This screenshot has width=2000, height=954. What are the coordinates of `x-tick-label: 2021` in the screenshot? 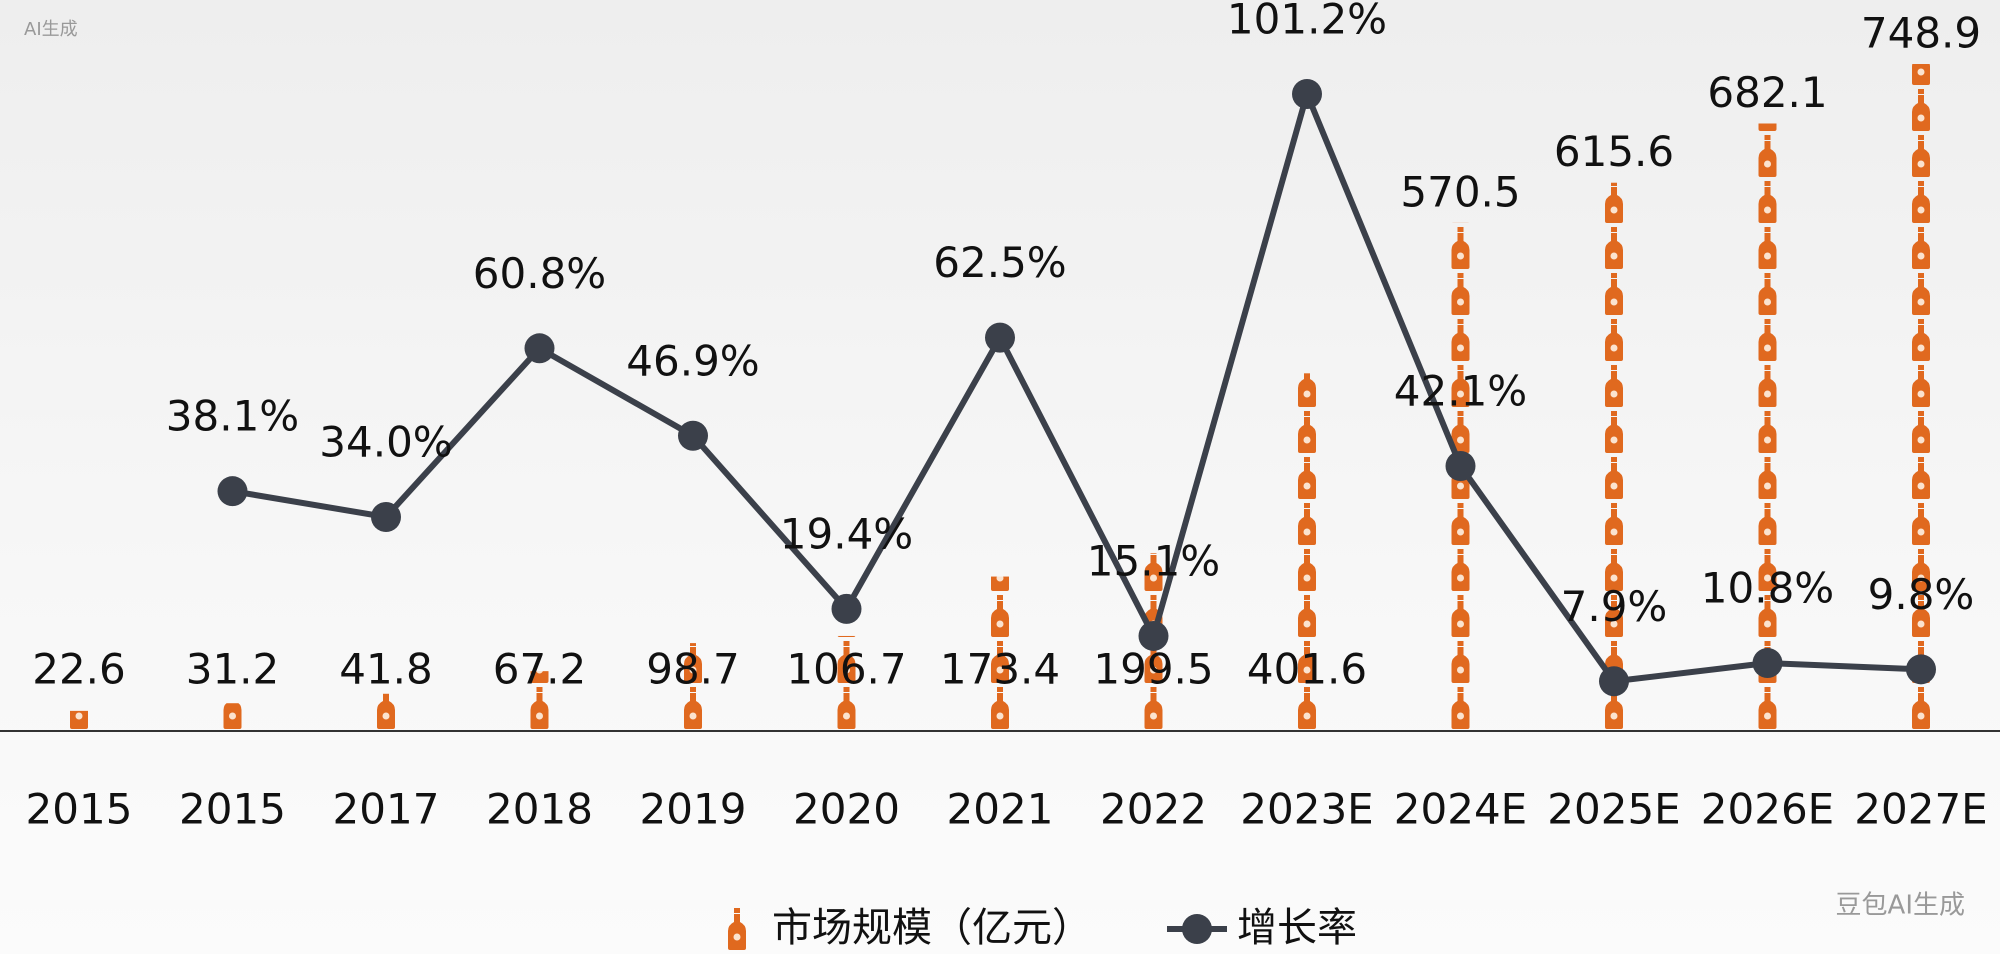 It's located at (1000, 809).